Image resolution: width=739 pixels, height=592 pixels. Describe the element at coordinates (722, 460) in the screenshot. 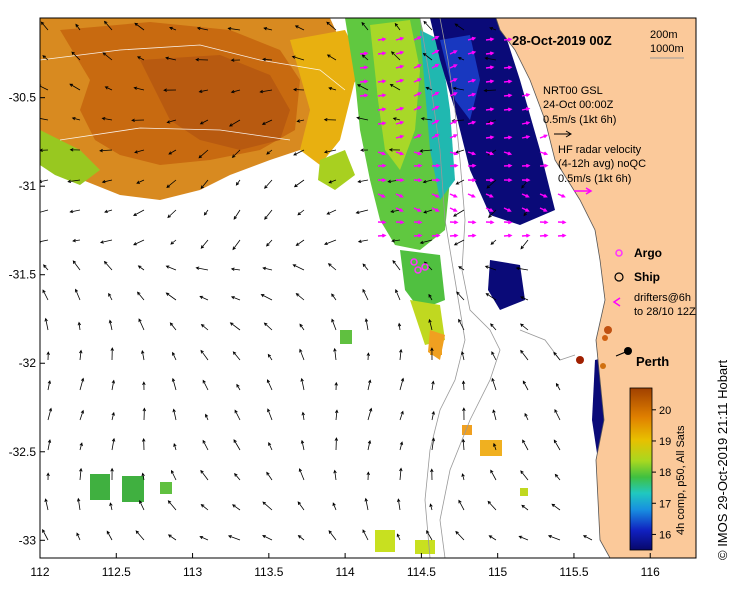

I see `credit-text: © IMOS 29-Oct-2019 21:11 Hobart` at that location.